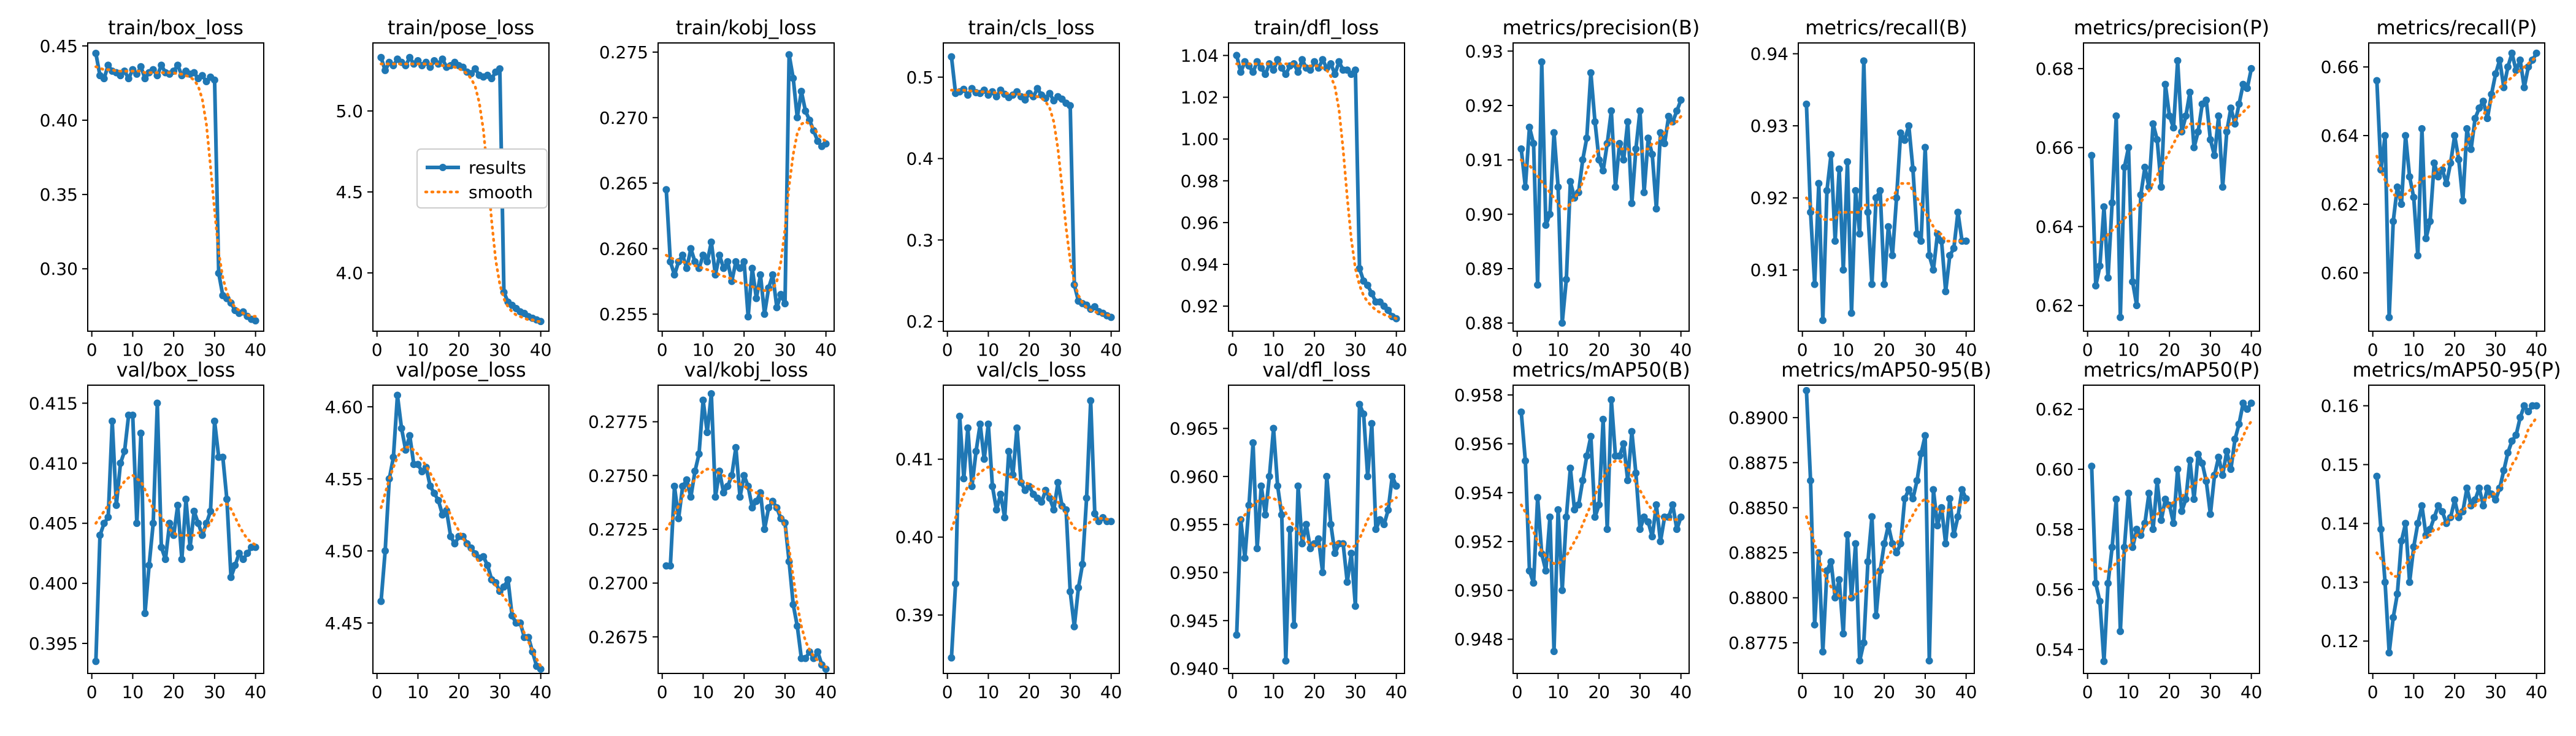  What do you see at coordinates (623, 314) in the screenshot?
I see `y-tick-label: 0.255` at bounding box center [623, 314].